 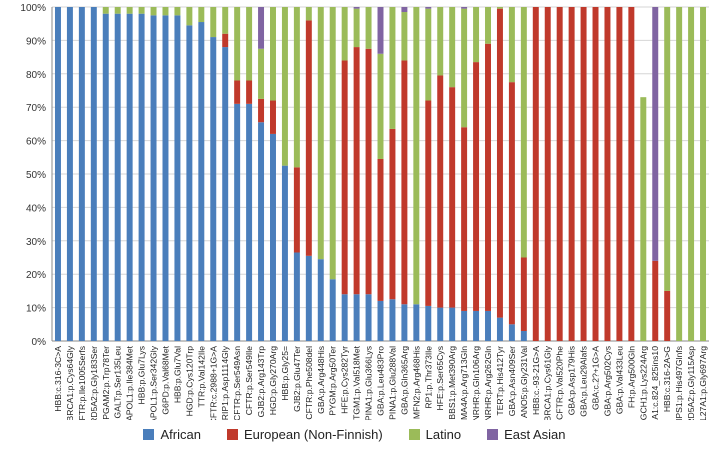 What do you see at coordinates (619, 380) in the screenshot?
I see `x-tick-label: GBA:p.Val433Leu` at bounding box center [619, 380].